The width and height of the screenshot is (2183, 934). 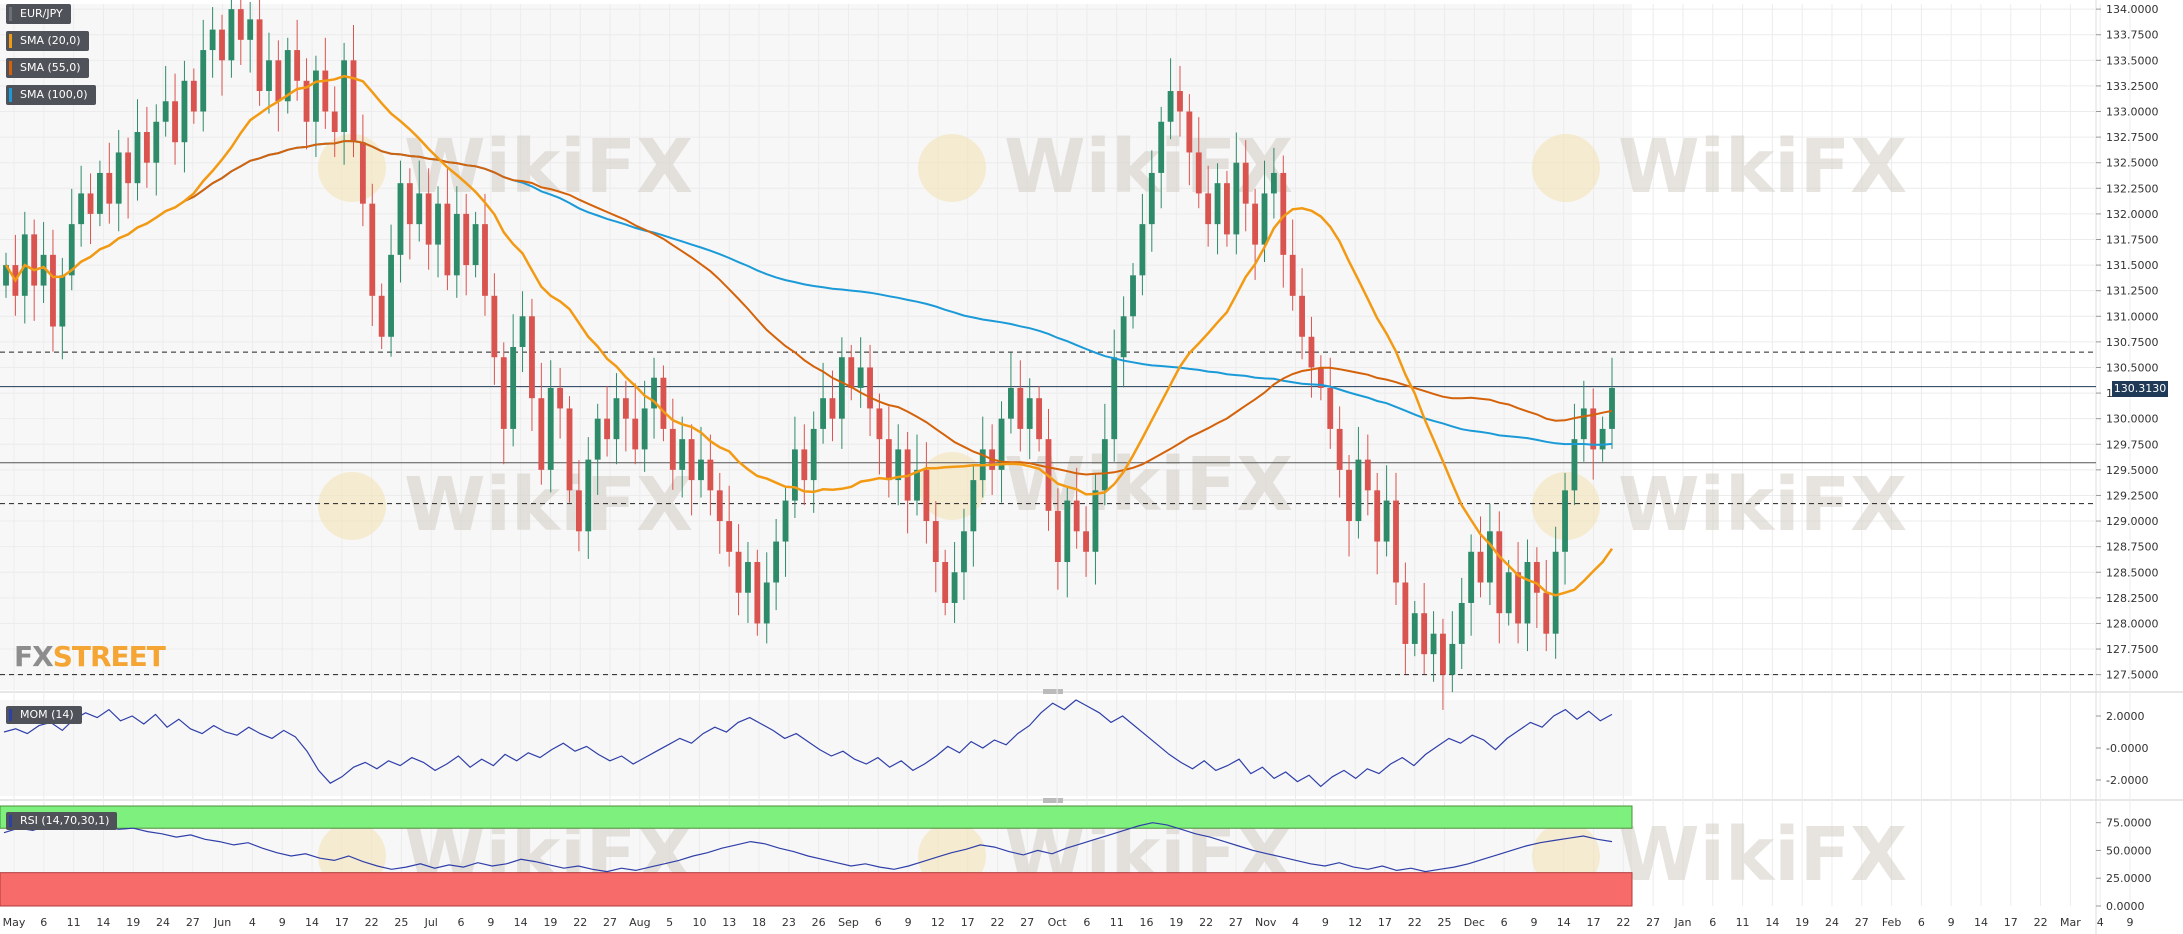 I want to click on y-tick-label: 132.2500, so click(x=2132, y=188).